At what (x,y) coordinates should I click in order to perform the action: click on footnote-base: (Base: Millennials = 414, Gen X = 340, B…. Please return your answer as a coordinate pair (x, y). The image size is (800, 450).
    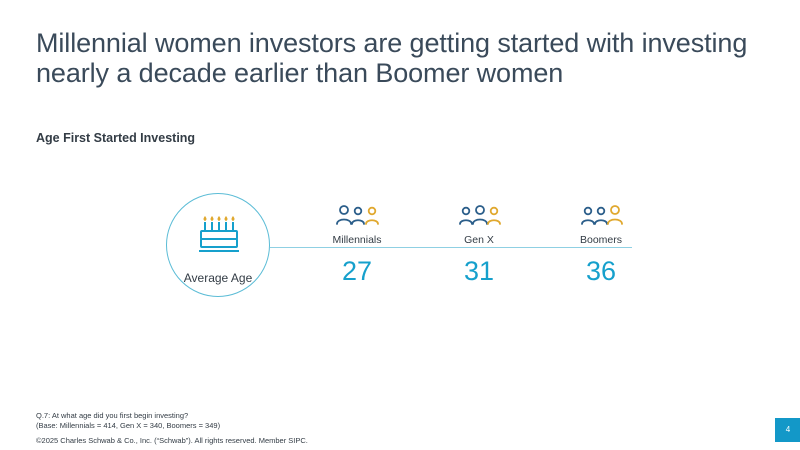
    Looking at the image, I should click on (128, 425).